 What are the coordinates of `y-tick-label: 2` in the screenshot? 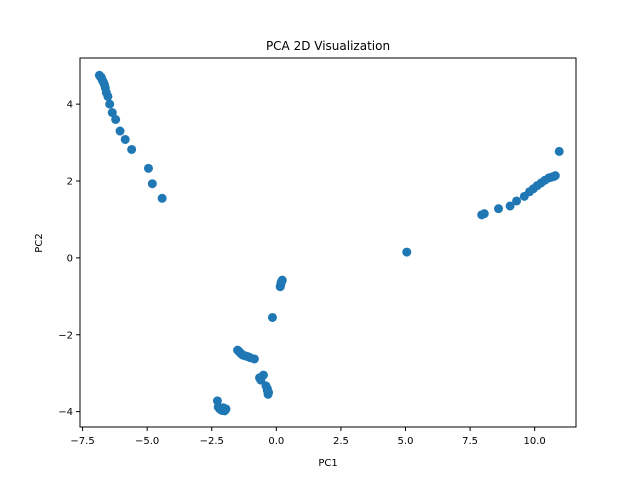 It's located at (70, 182).